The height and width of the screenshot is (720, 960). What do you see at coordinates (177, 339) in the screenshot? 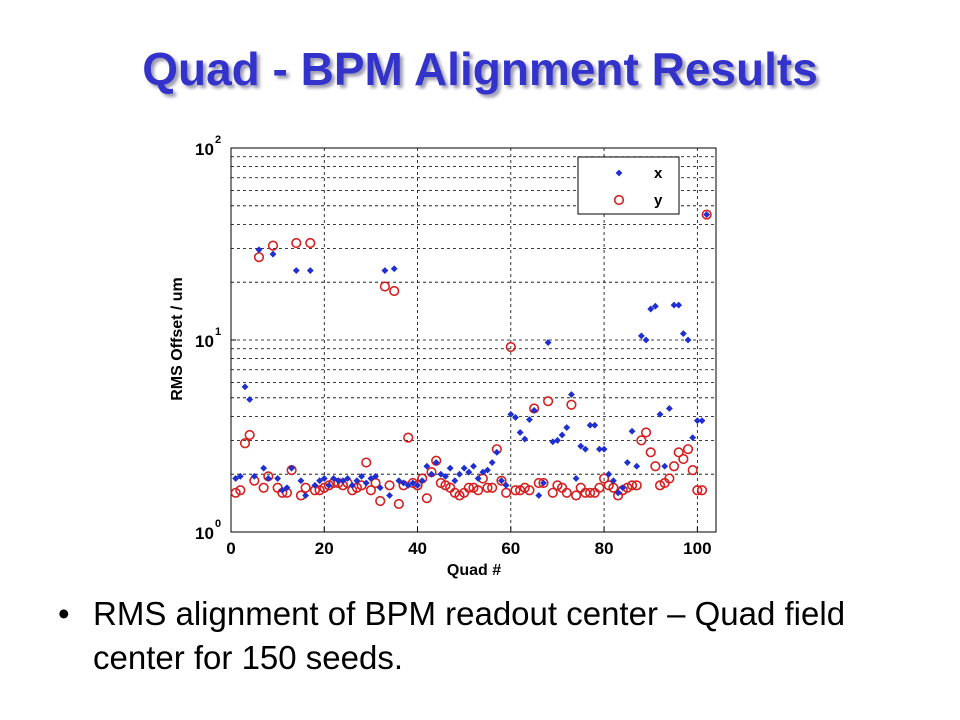
I see `y-axis-label: RMS Offset / um` at bounding box center [177, 339].